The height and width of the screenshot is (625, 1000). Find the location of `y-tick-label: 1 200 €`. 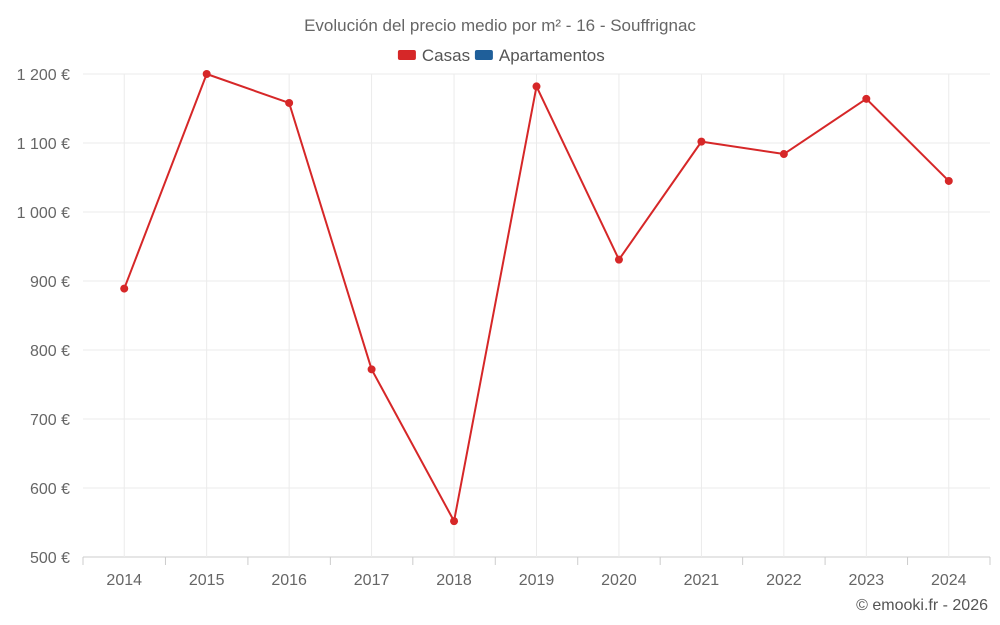

y-tick-label: 1 200 € is located at coordinates (43, 75).